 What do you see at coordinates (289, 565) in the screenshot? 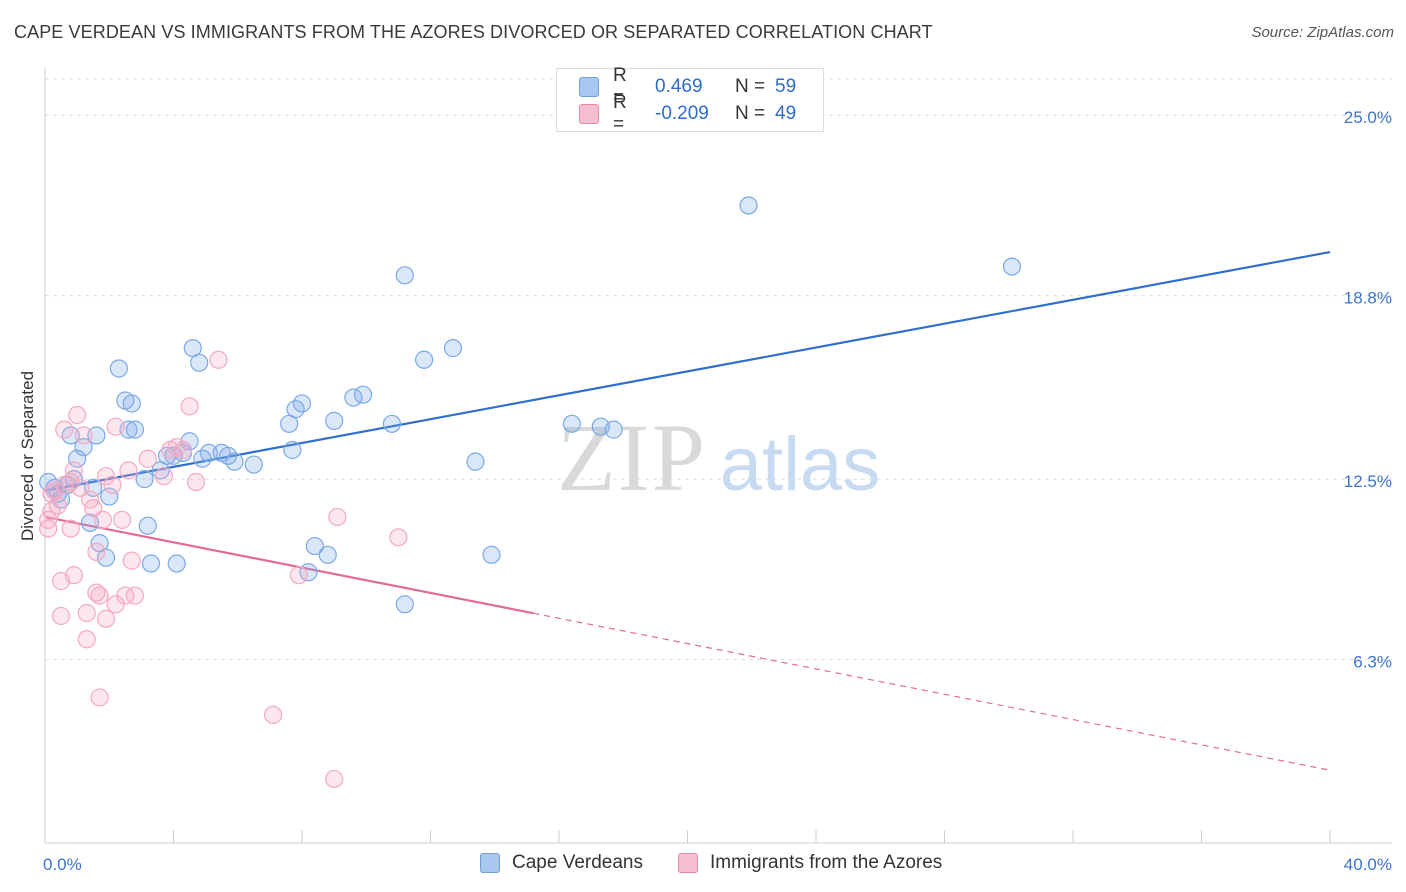
I see `trend-line-azores` at bounding box center [289, 565].